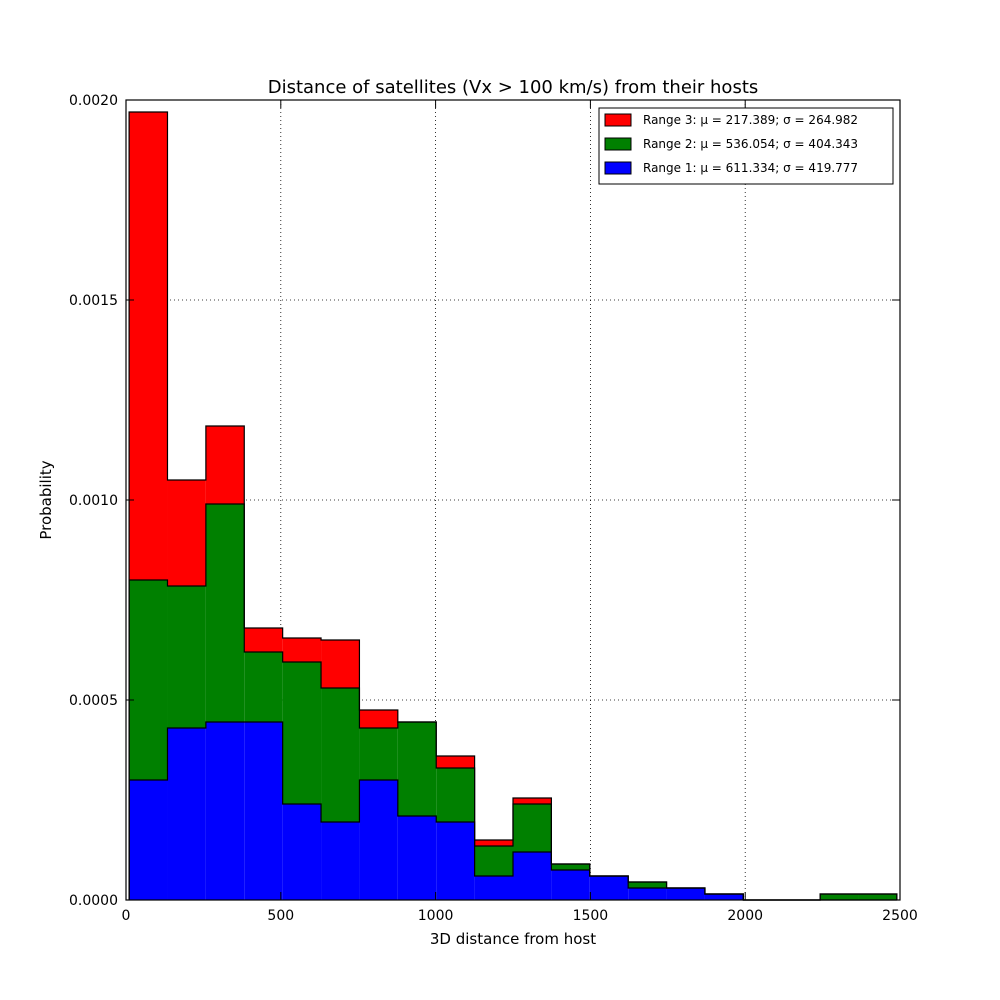 Image resolution: width=1000 pixels, height=1000 pixels. What do you see at coordinates (591, 916) in the screenshot?
I see `x-tick-label: 1500` at bounding box center [591, 916].